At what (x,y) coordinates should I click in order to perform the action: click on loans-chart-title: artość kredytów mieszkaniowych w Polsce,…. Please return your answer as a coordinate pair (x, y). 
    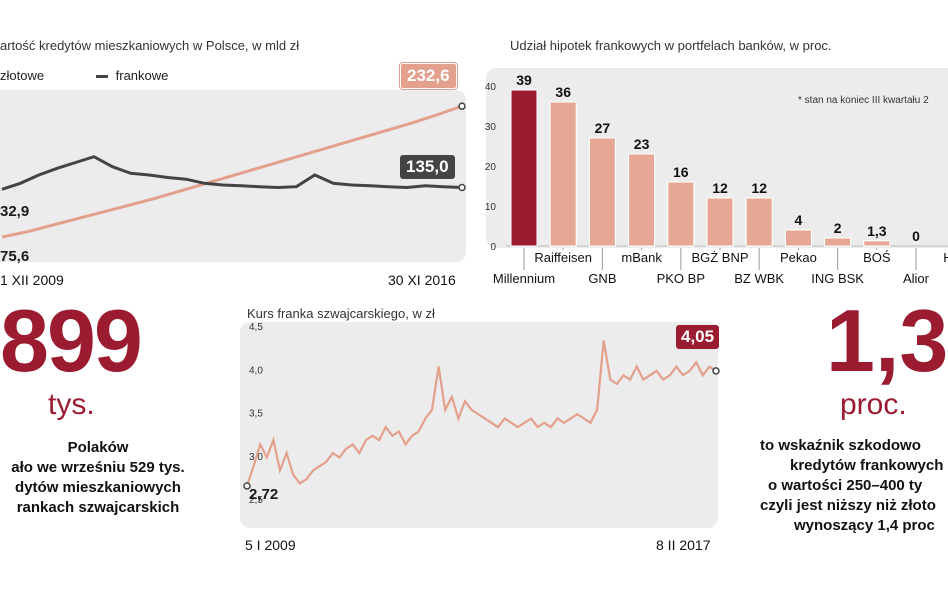
    Looking at the image, I should click on (150, 45).